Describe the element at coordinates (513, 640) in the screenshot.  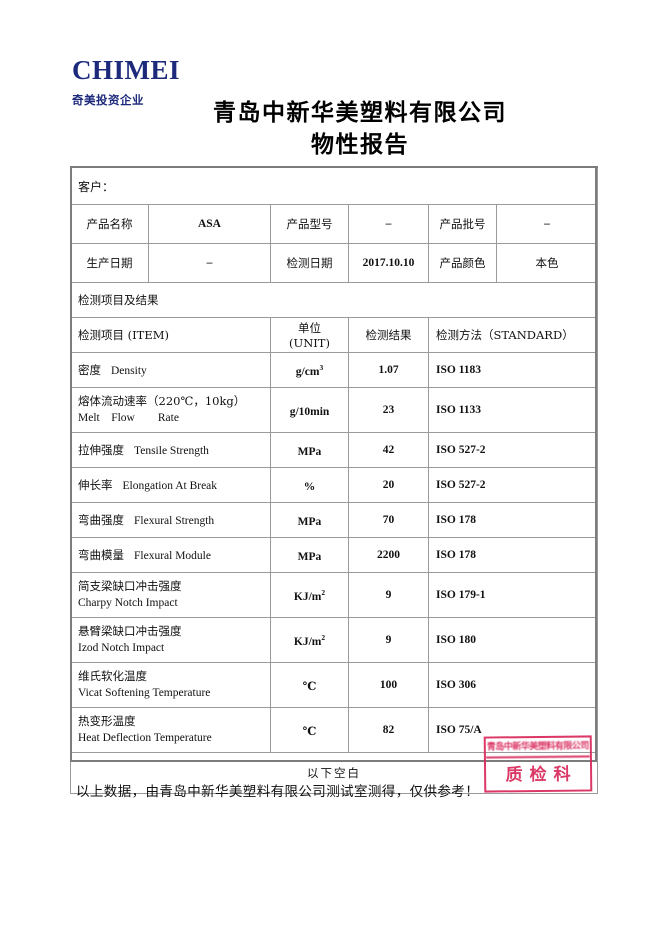
I see `result-method: ISO 180` at that location.